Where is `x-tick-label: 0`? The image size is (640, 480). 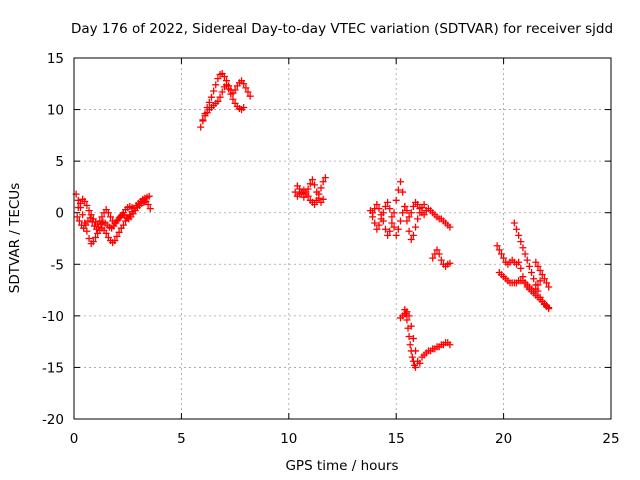
x-tick-label: 0 is located at coordinates (74, 439).